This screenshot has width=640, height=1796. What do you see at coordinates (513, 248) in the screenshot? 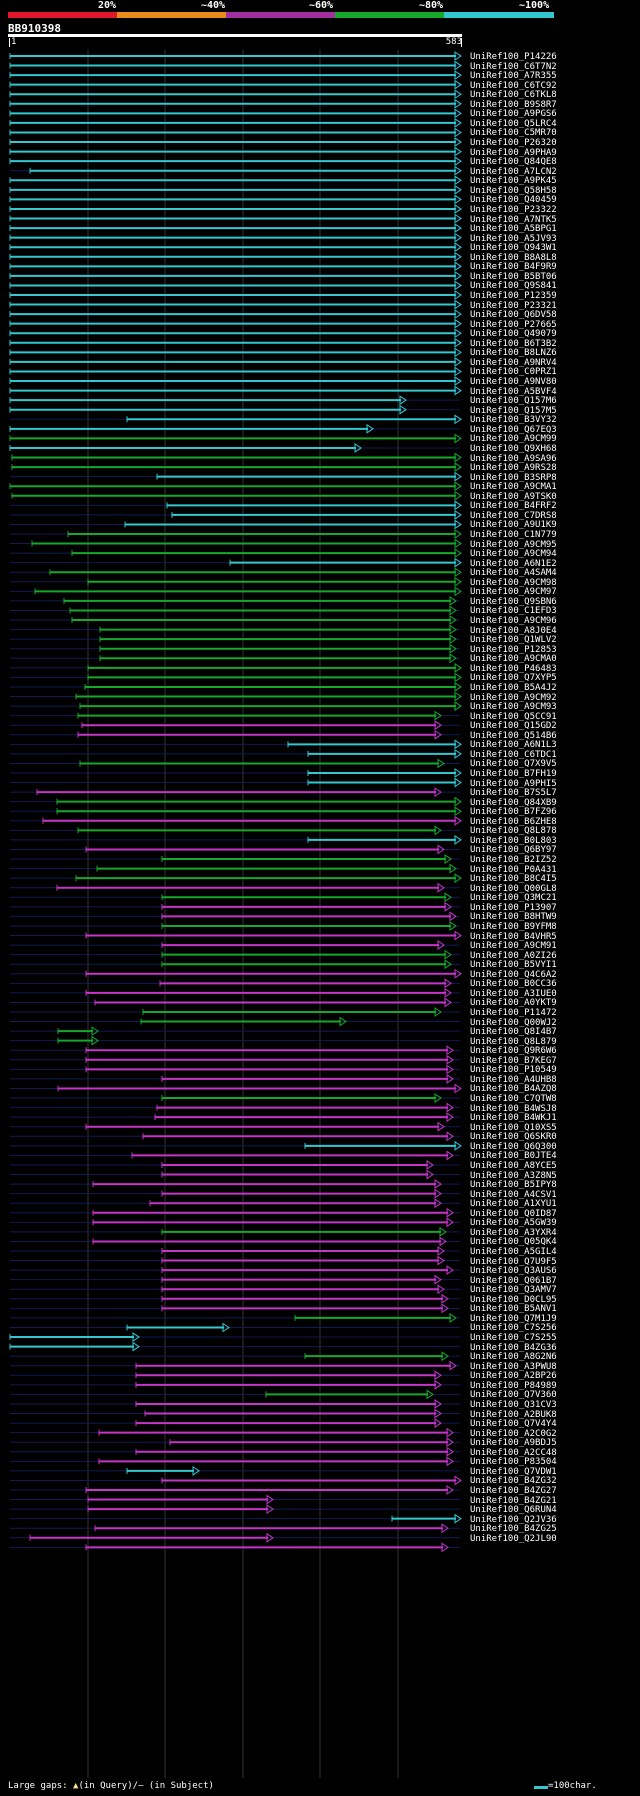
I see `hit-label: UniRef100_Q943W1` at bounding box center [513, 248].